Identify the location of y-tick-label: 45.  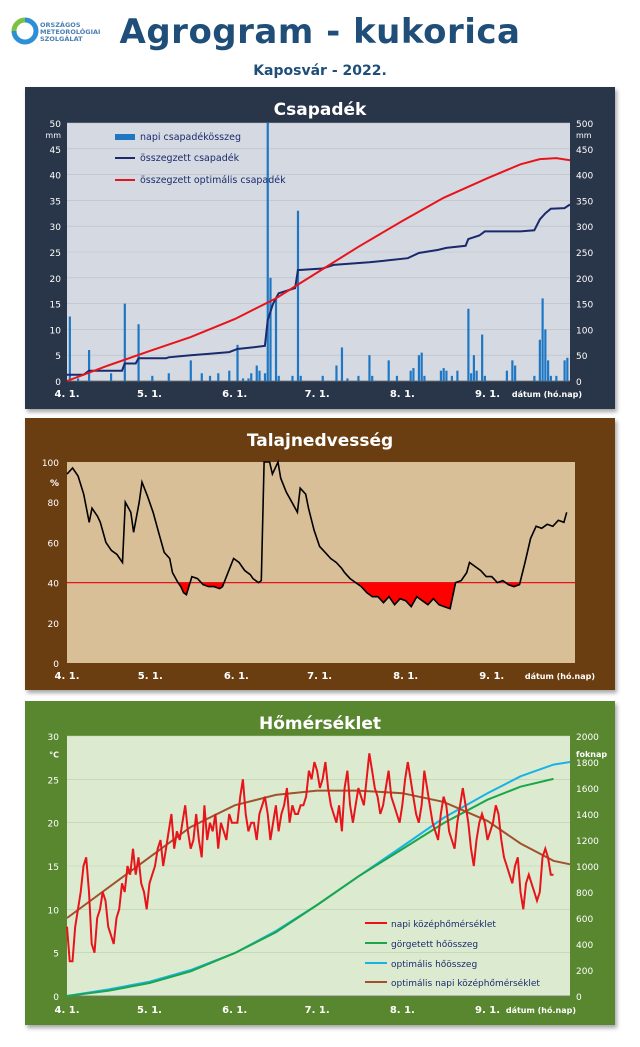
(55, 151).